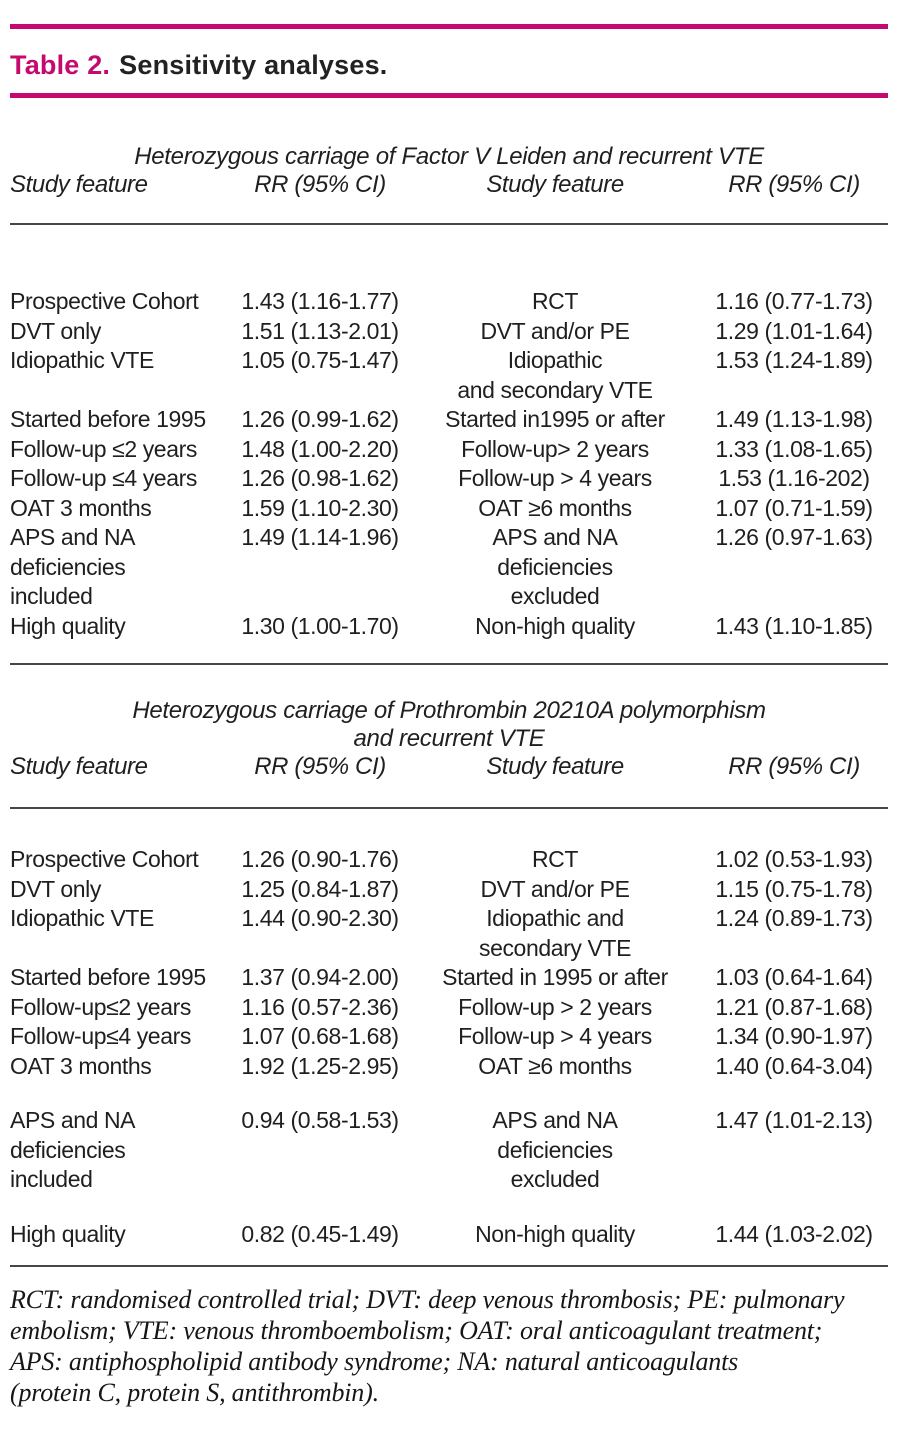  What do you see at coordinates (320, 888) in the screenshot?
I see `rr-ci-cell: 1.25 (0.84-1.87)` at bounding box center [320, 888].